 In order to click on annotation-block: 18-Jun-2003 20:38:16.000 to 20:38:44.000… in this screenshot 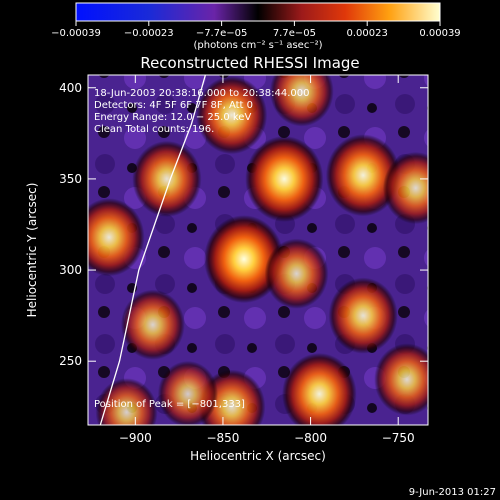, I will do `click(202, 111)`.